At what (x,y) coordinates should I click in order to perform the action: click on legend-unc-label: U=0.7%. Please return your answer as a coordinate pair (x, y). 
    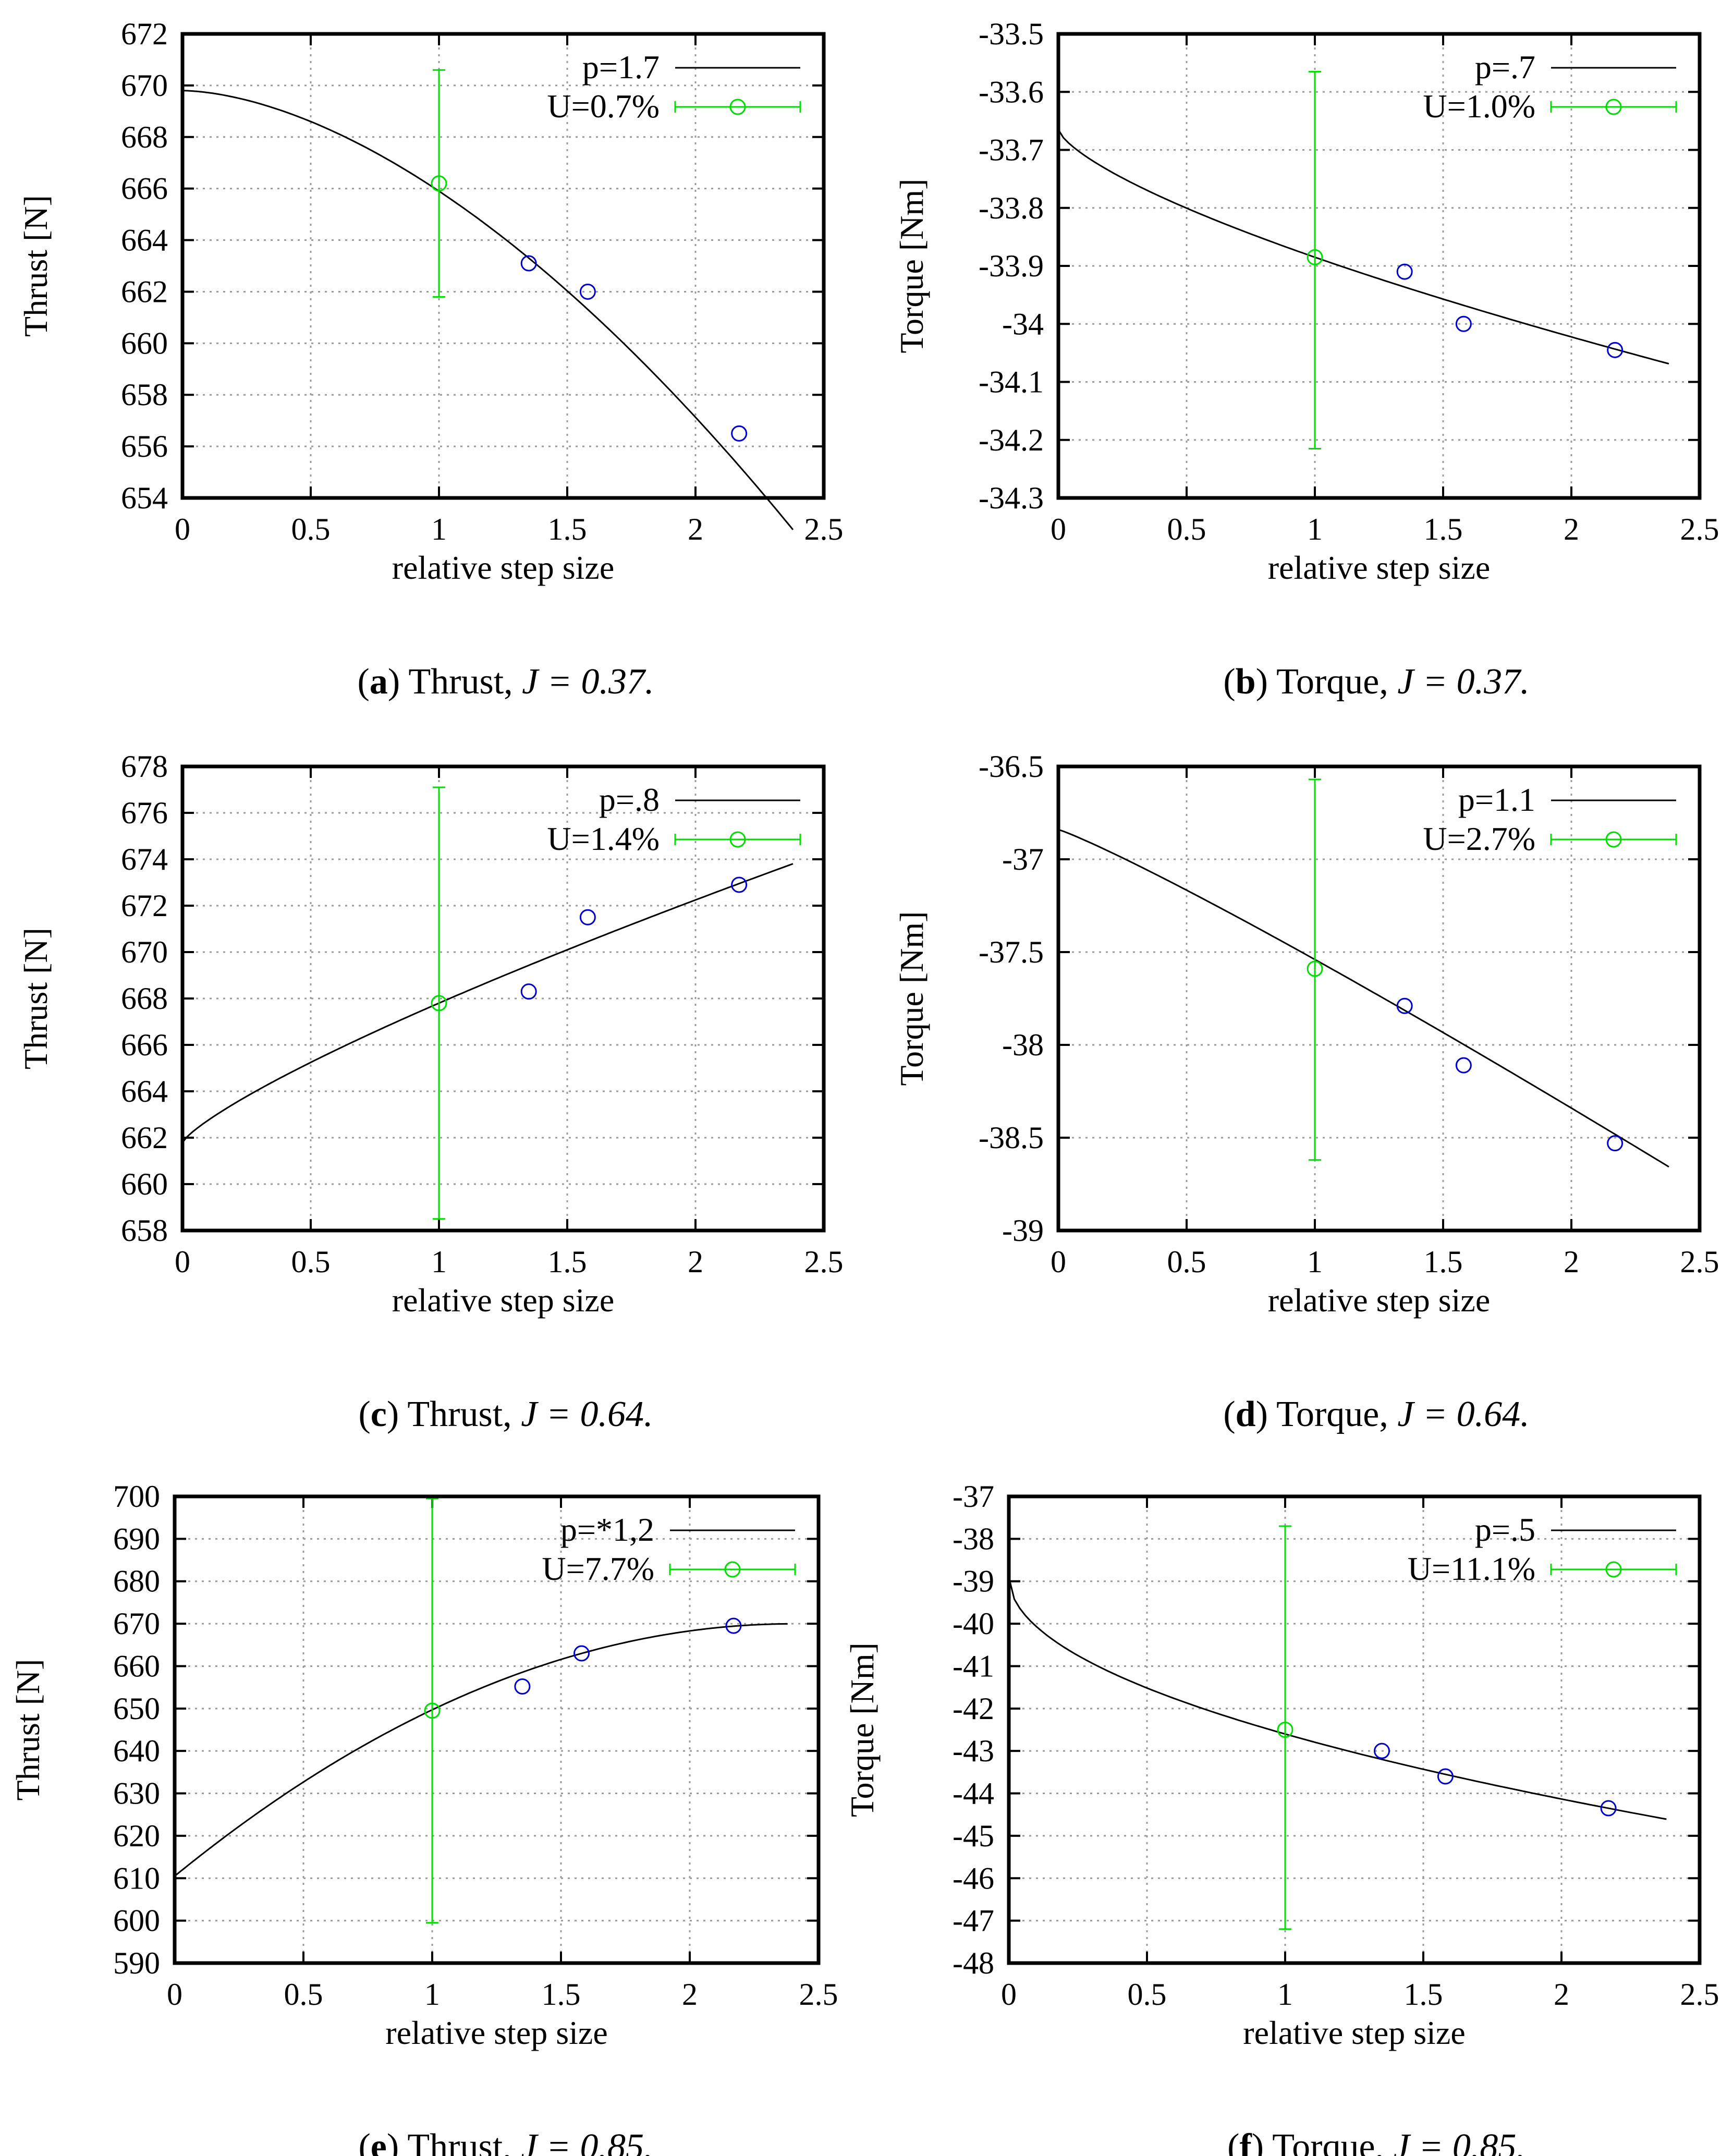
    Looking at the image, I should click on (603, 106).